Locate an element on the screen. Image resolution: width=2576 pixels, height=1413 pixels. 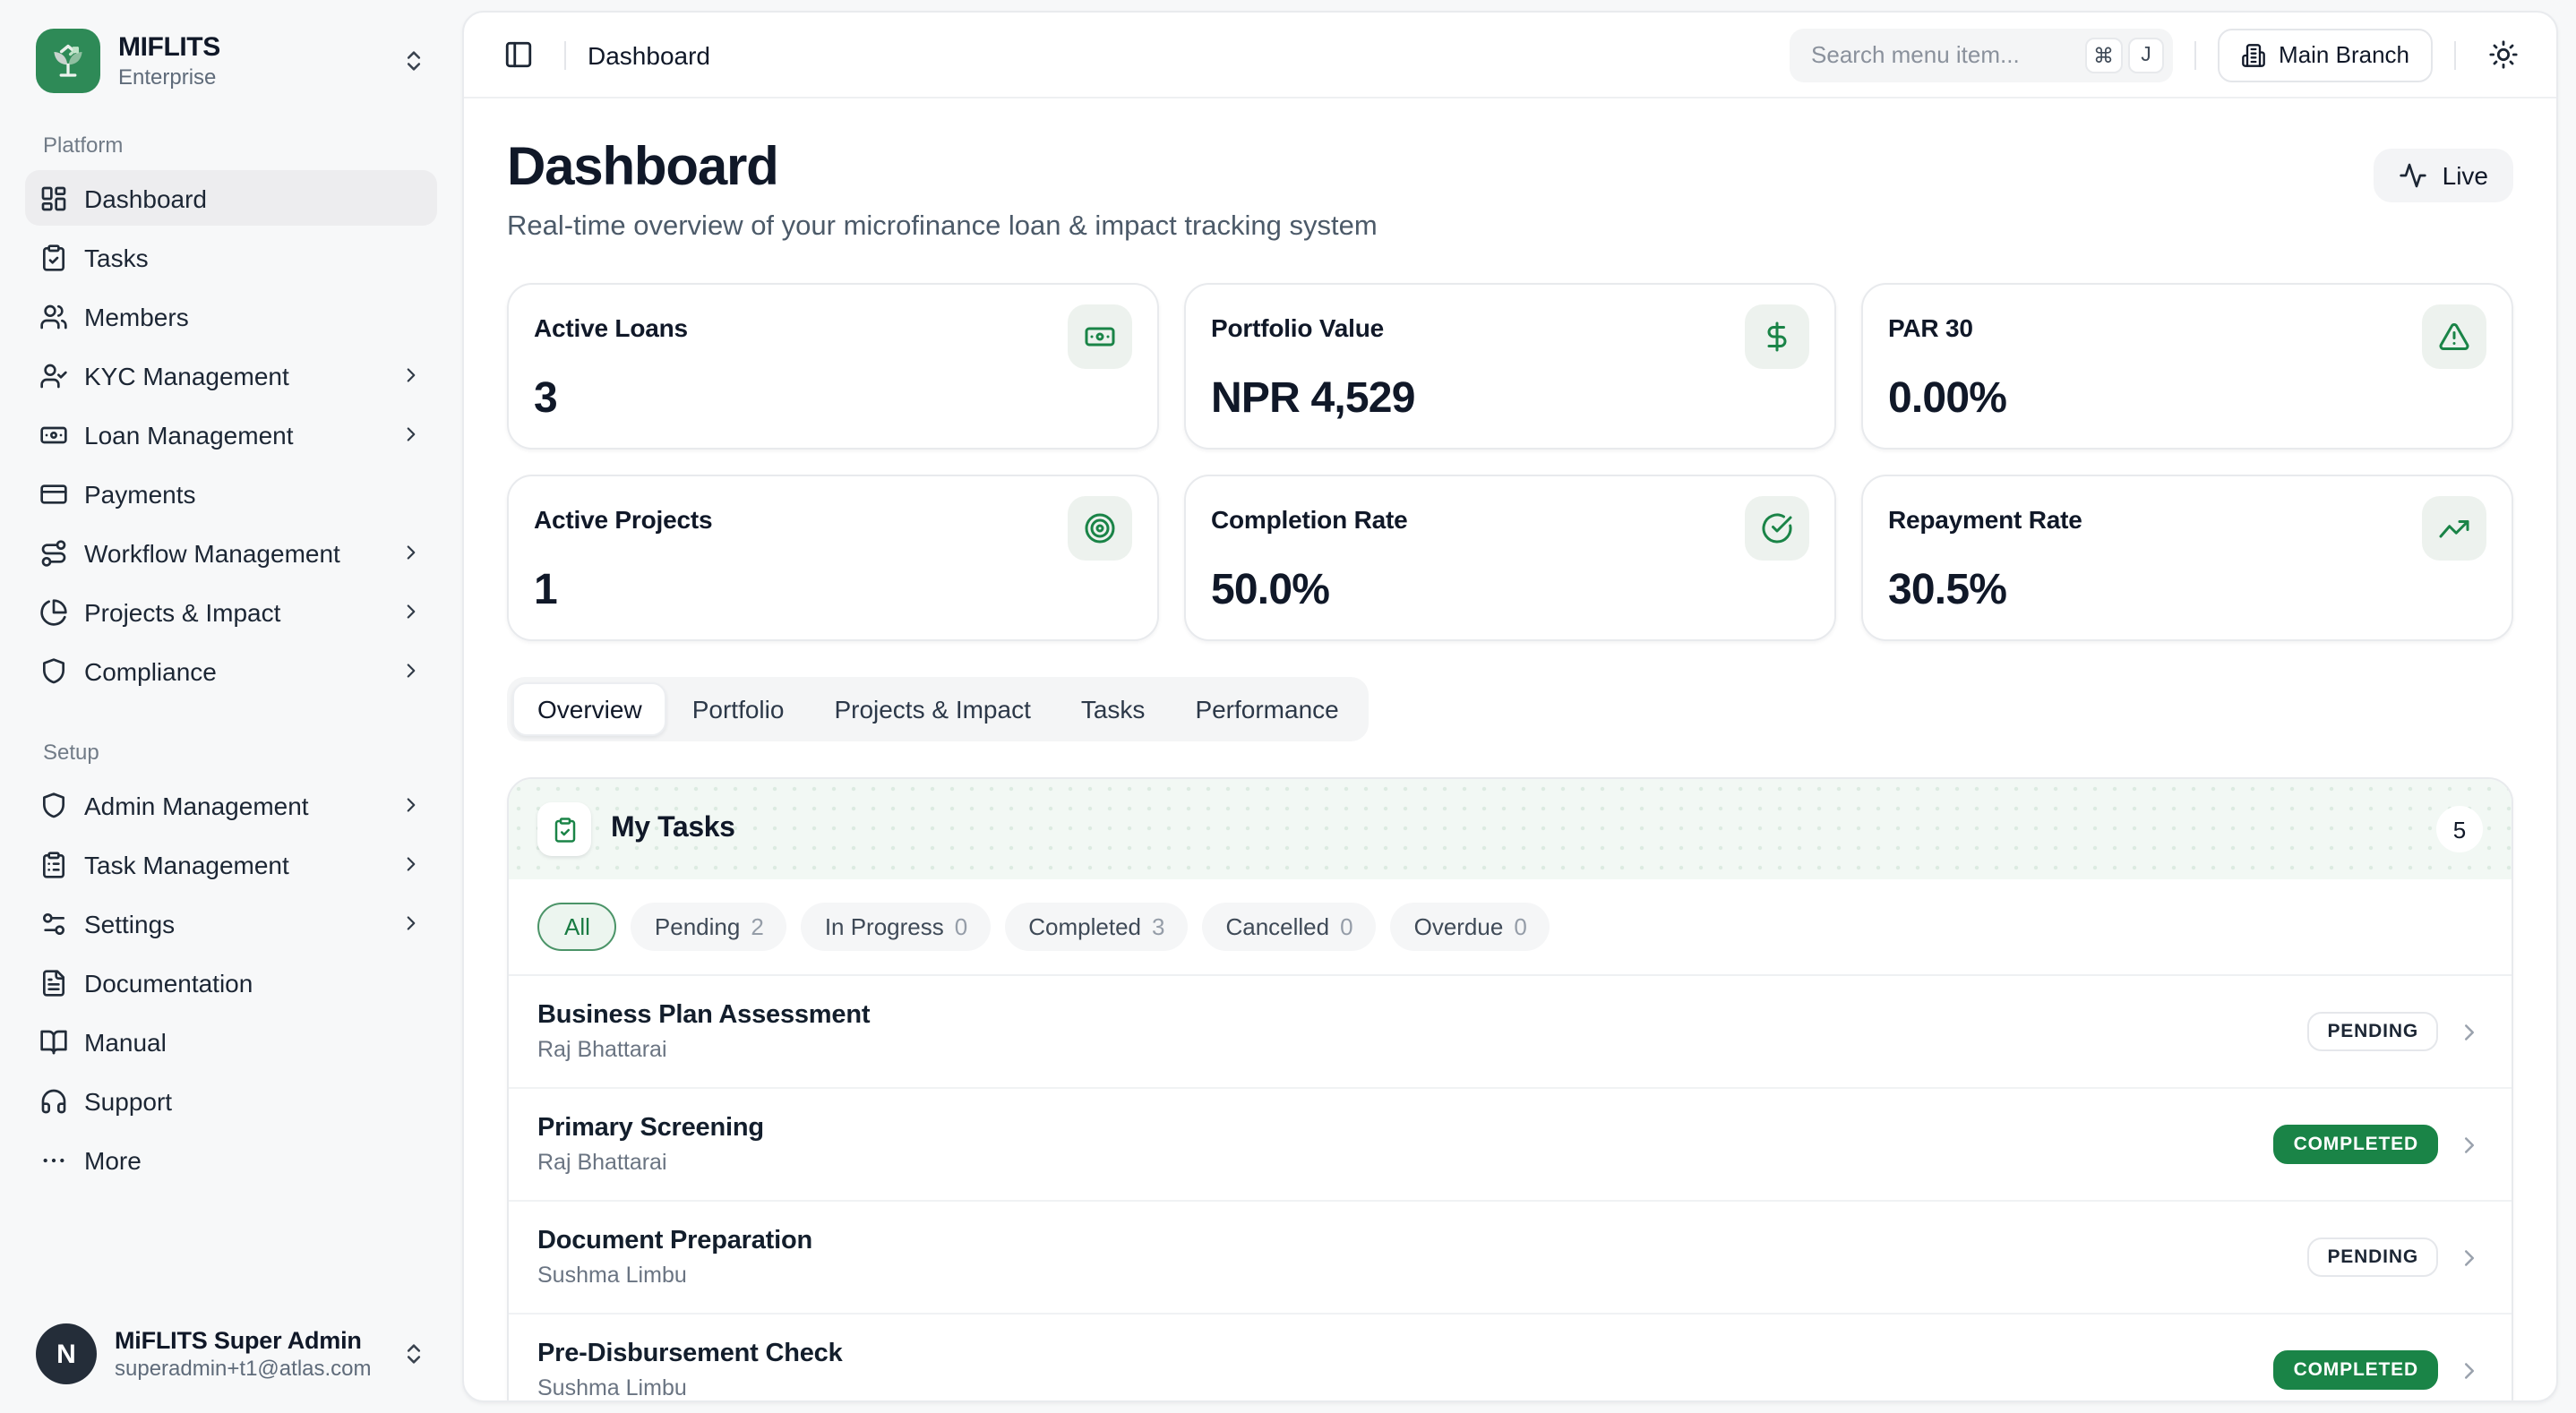
sidebar-group-setup: Setup is located at coordinates (71, 752).